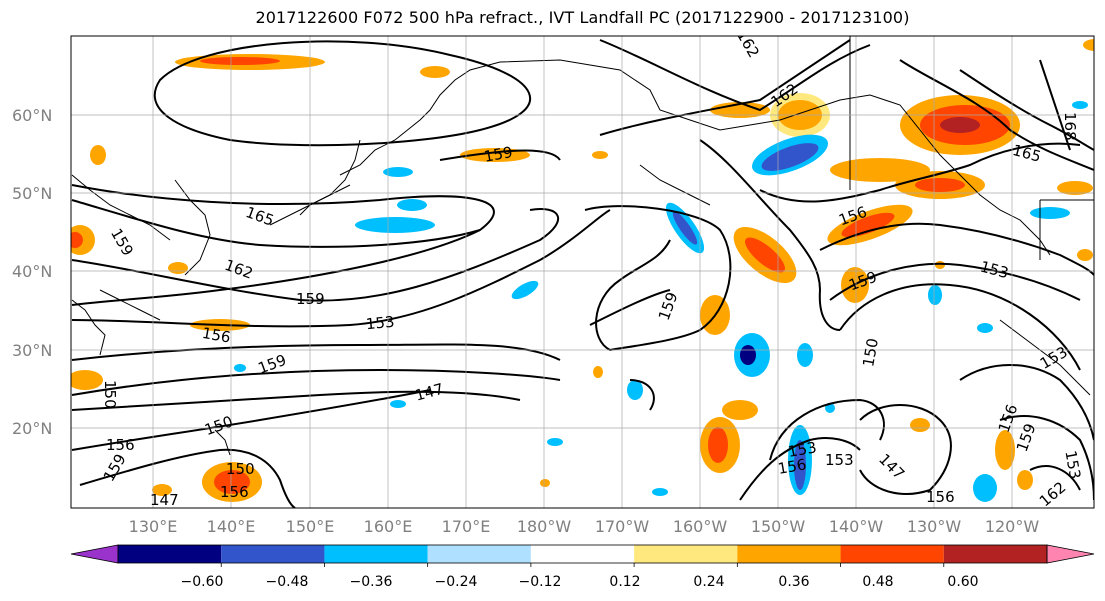 This screenshot has height=601, width=1105. I want to click on lon-label: 140°W, so click(856, 526).